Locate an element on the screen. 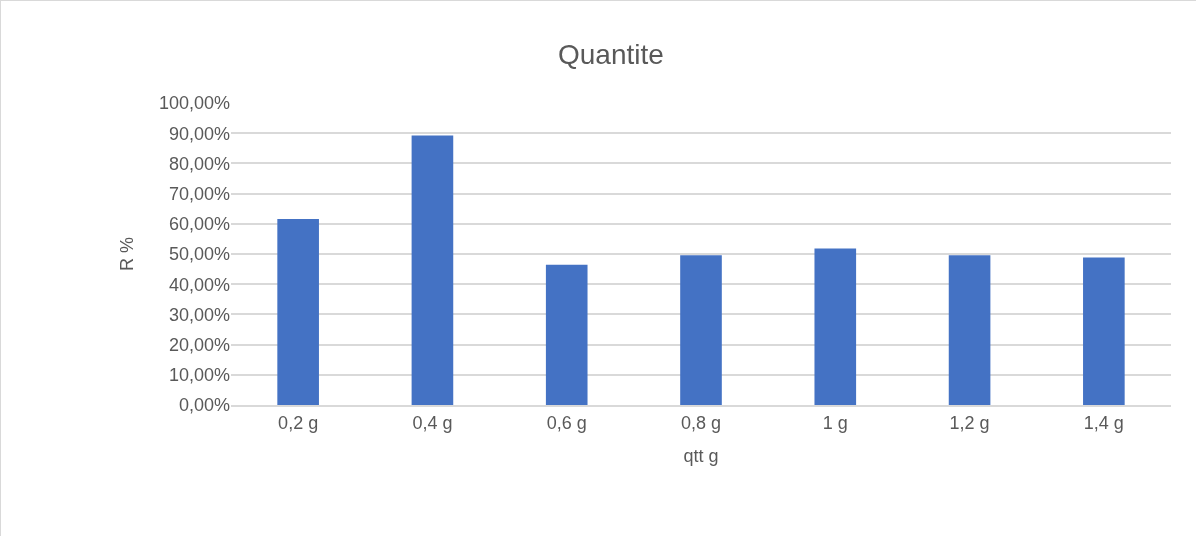  y-tick-label: 50,00% is located at coordinates (199, 254).